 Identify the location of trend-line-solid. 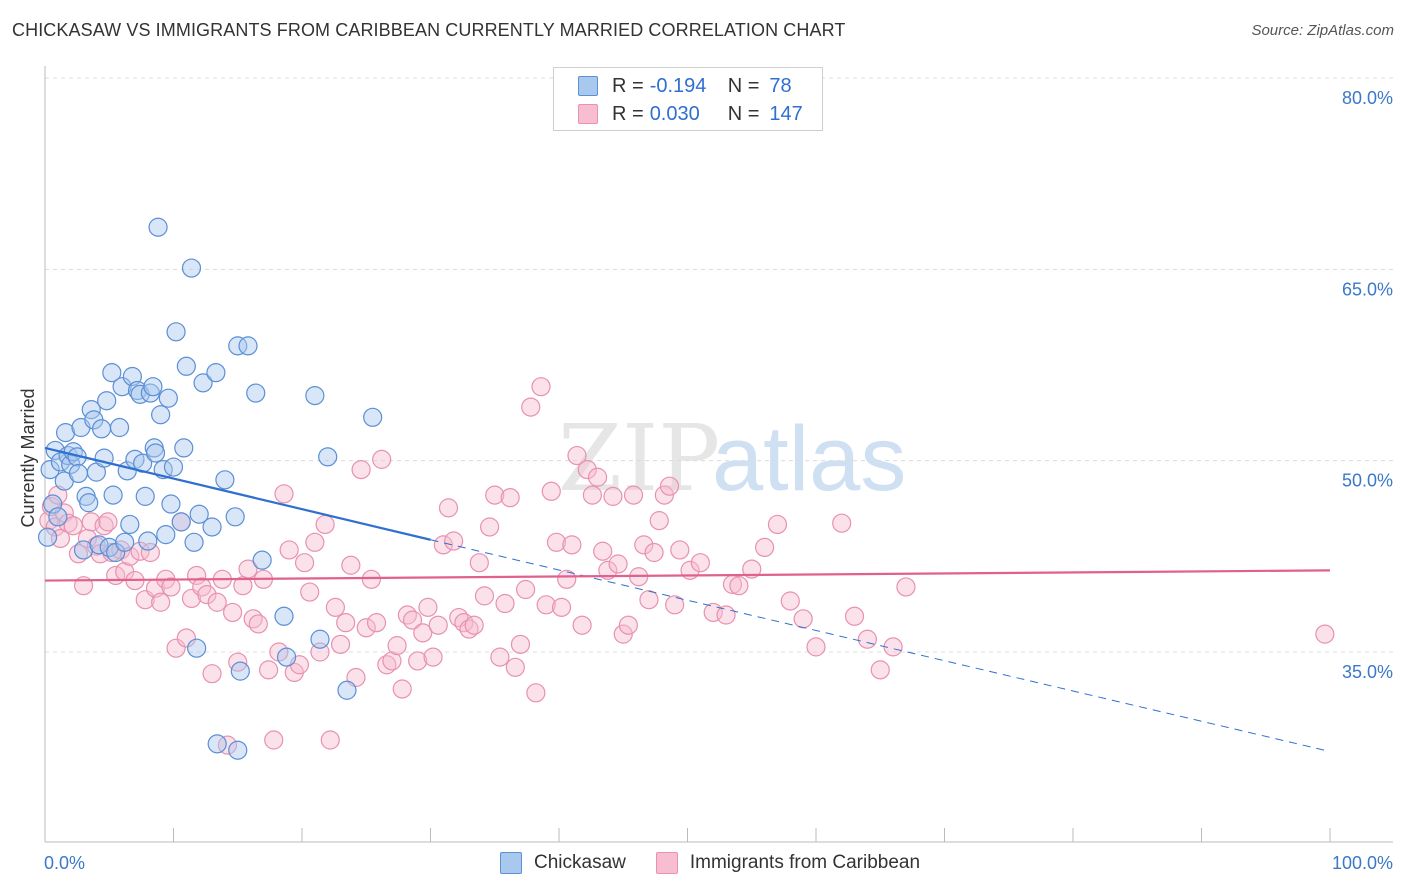
(237, 493).